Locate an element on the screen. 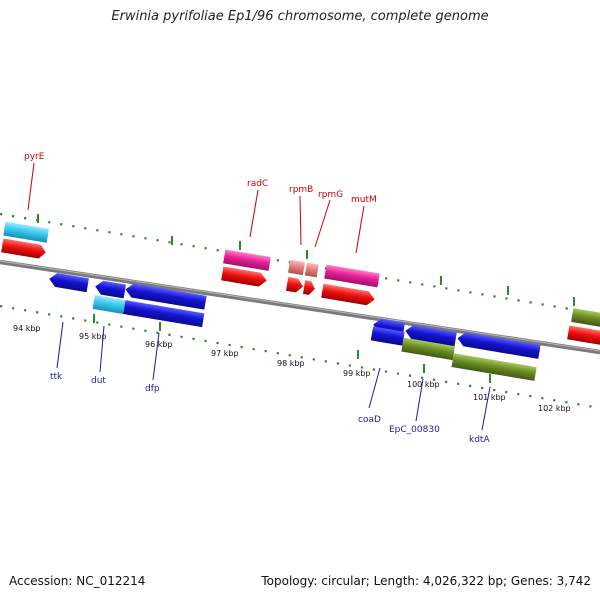 Image resolution: width=600 pixels, height=600 pixels. tick-label: 96 kbp is located at coordinates (159, 344).